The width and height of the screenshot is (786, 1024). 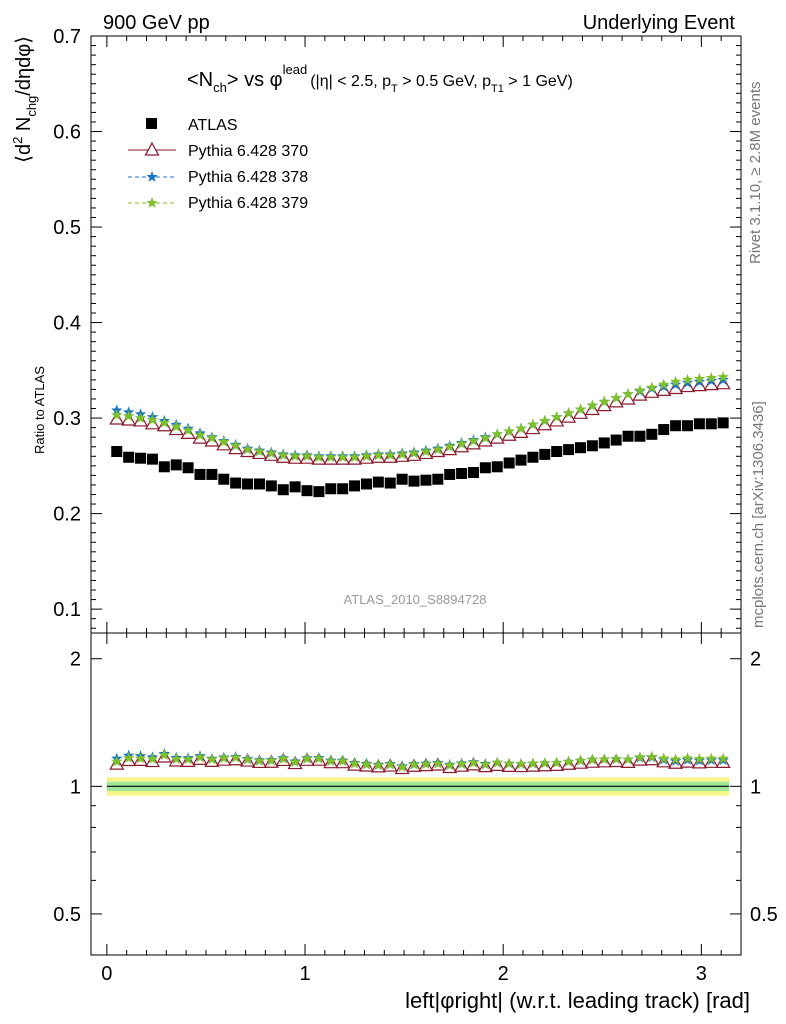 I want to click on legend-label-378: Pythia 6.428 378, so click(x=248, y=177).